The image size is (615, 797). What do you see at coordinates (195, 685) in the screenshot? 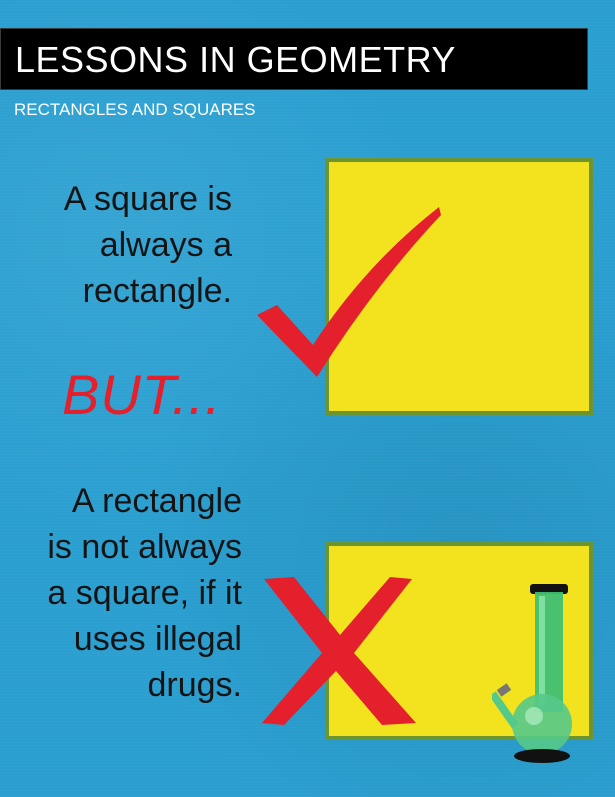
I see `statement-line: drugs.` at bounding box center [195, 685].